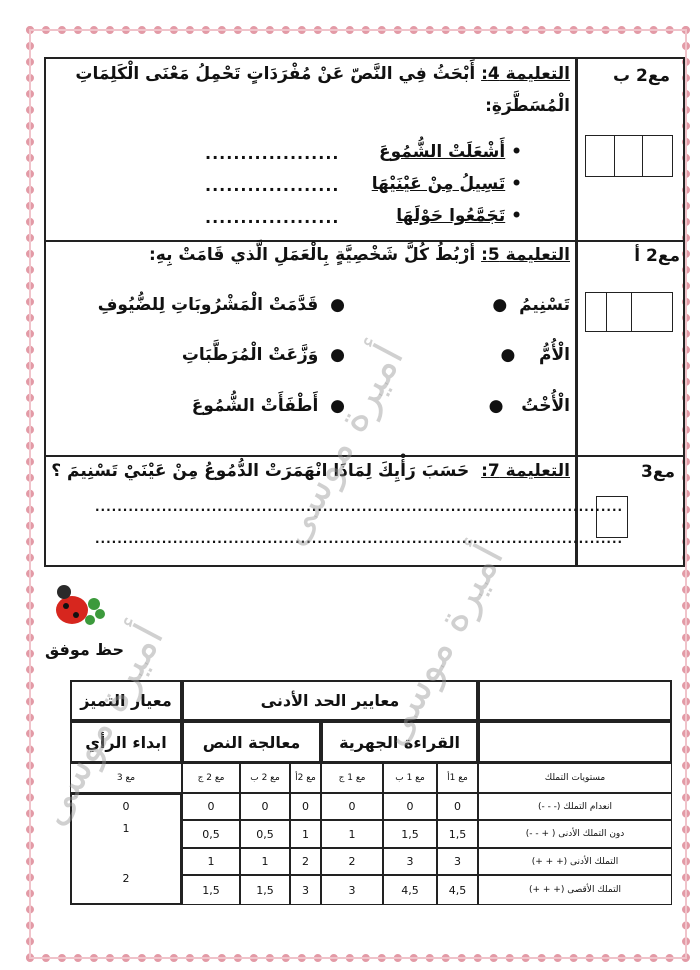 This screenshot has width=700, height=970. Describe the element at coordinates (268, 406) in the screenshot. I see `action-item: ● أَطْفَأَتْ الشُّمُوعَ` at that location.